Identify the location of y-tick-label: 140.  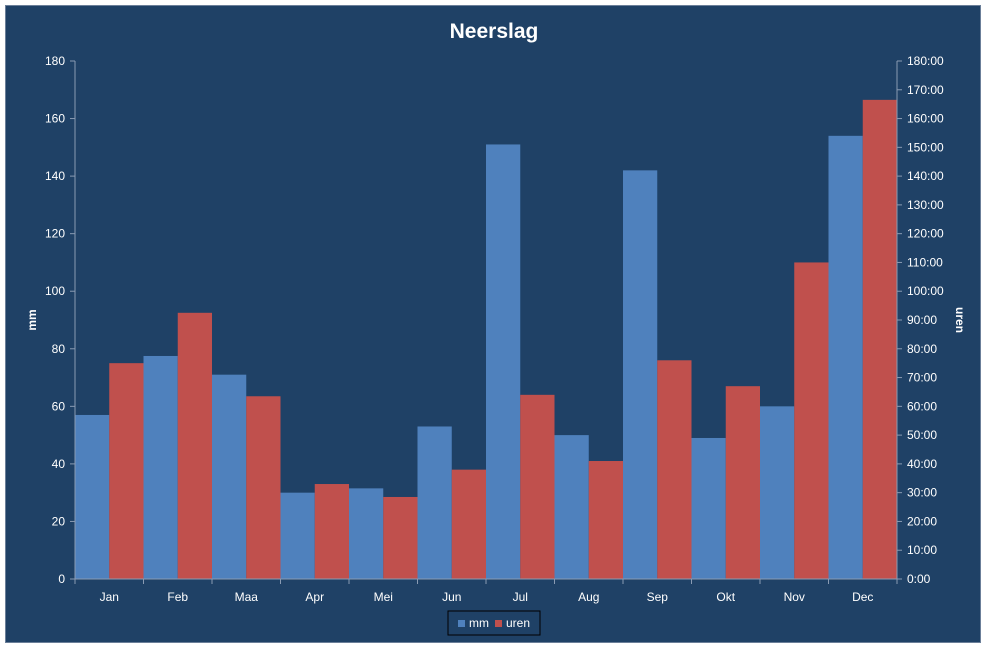
(55, 176).